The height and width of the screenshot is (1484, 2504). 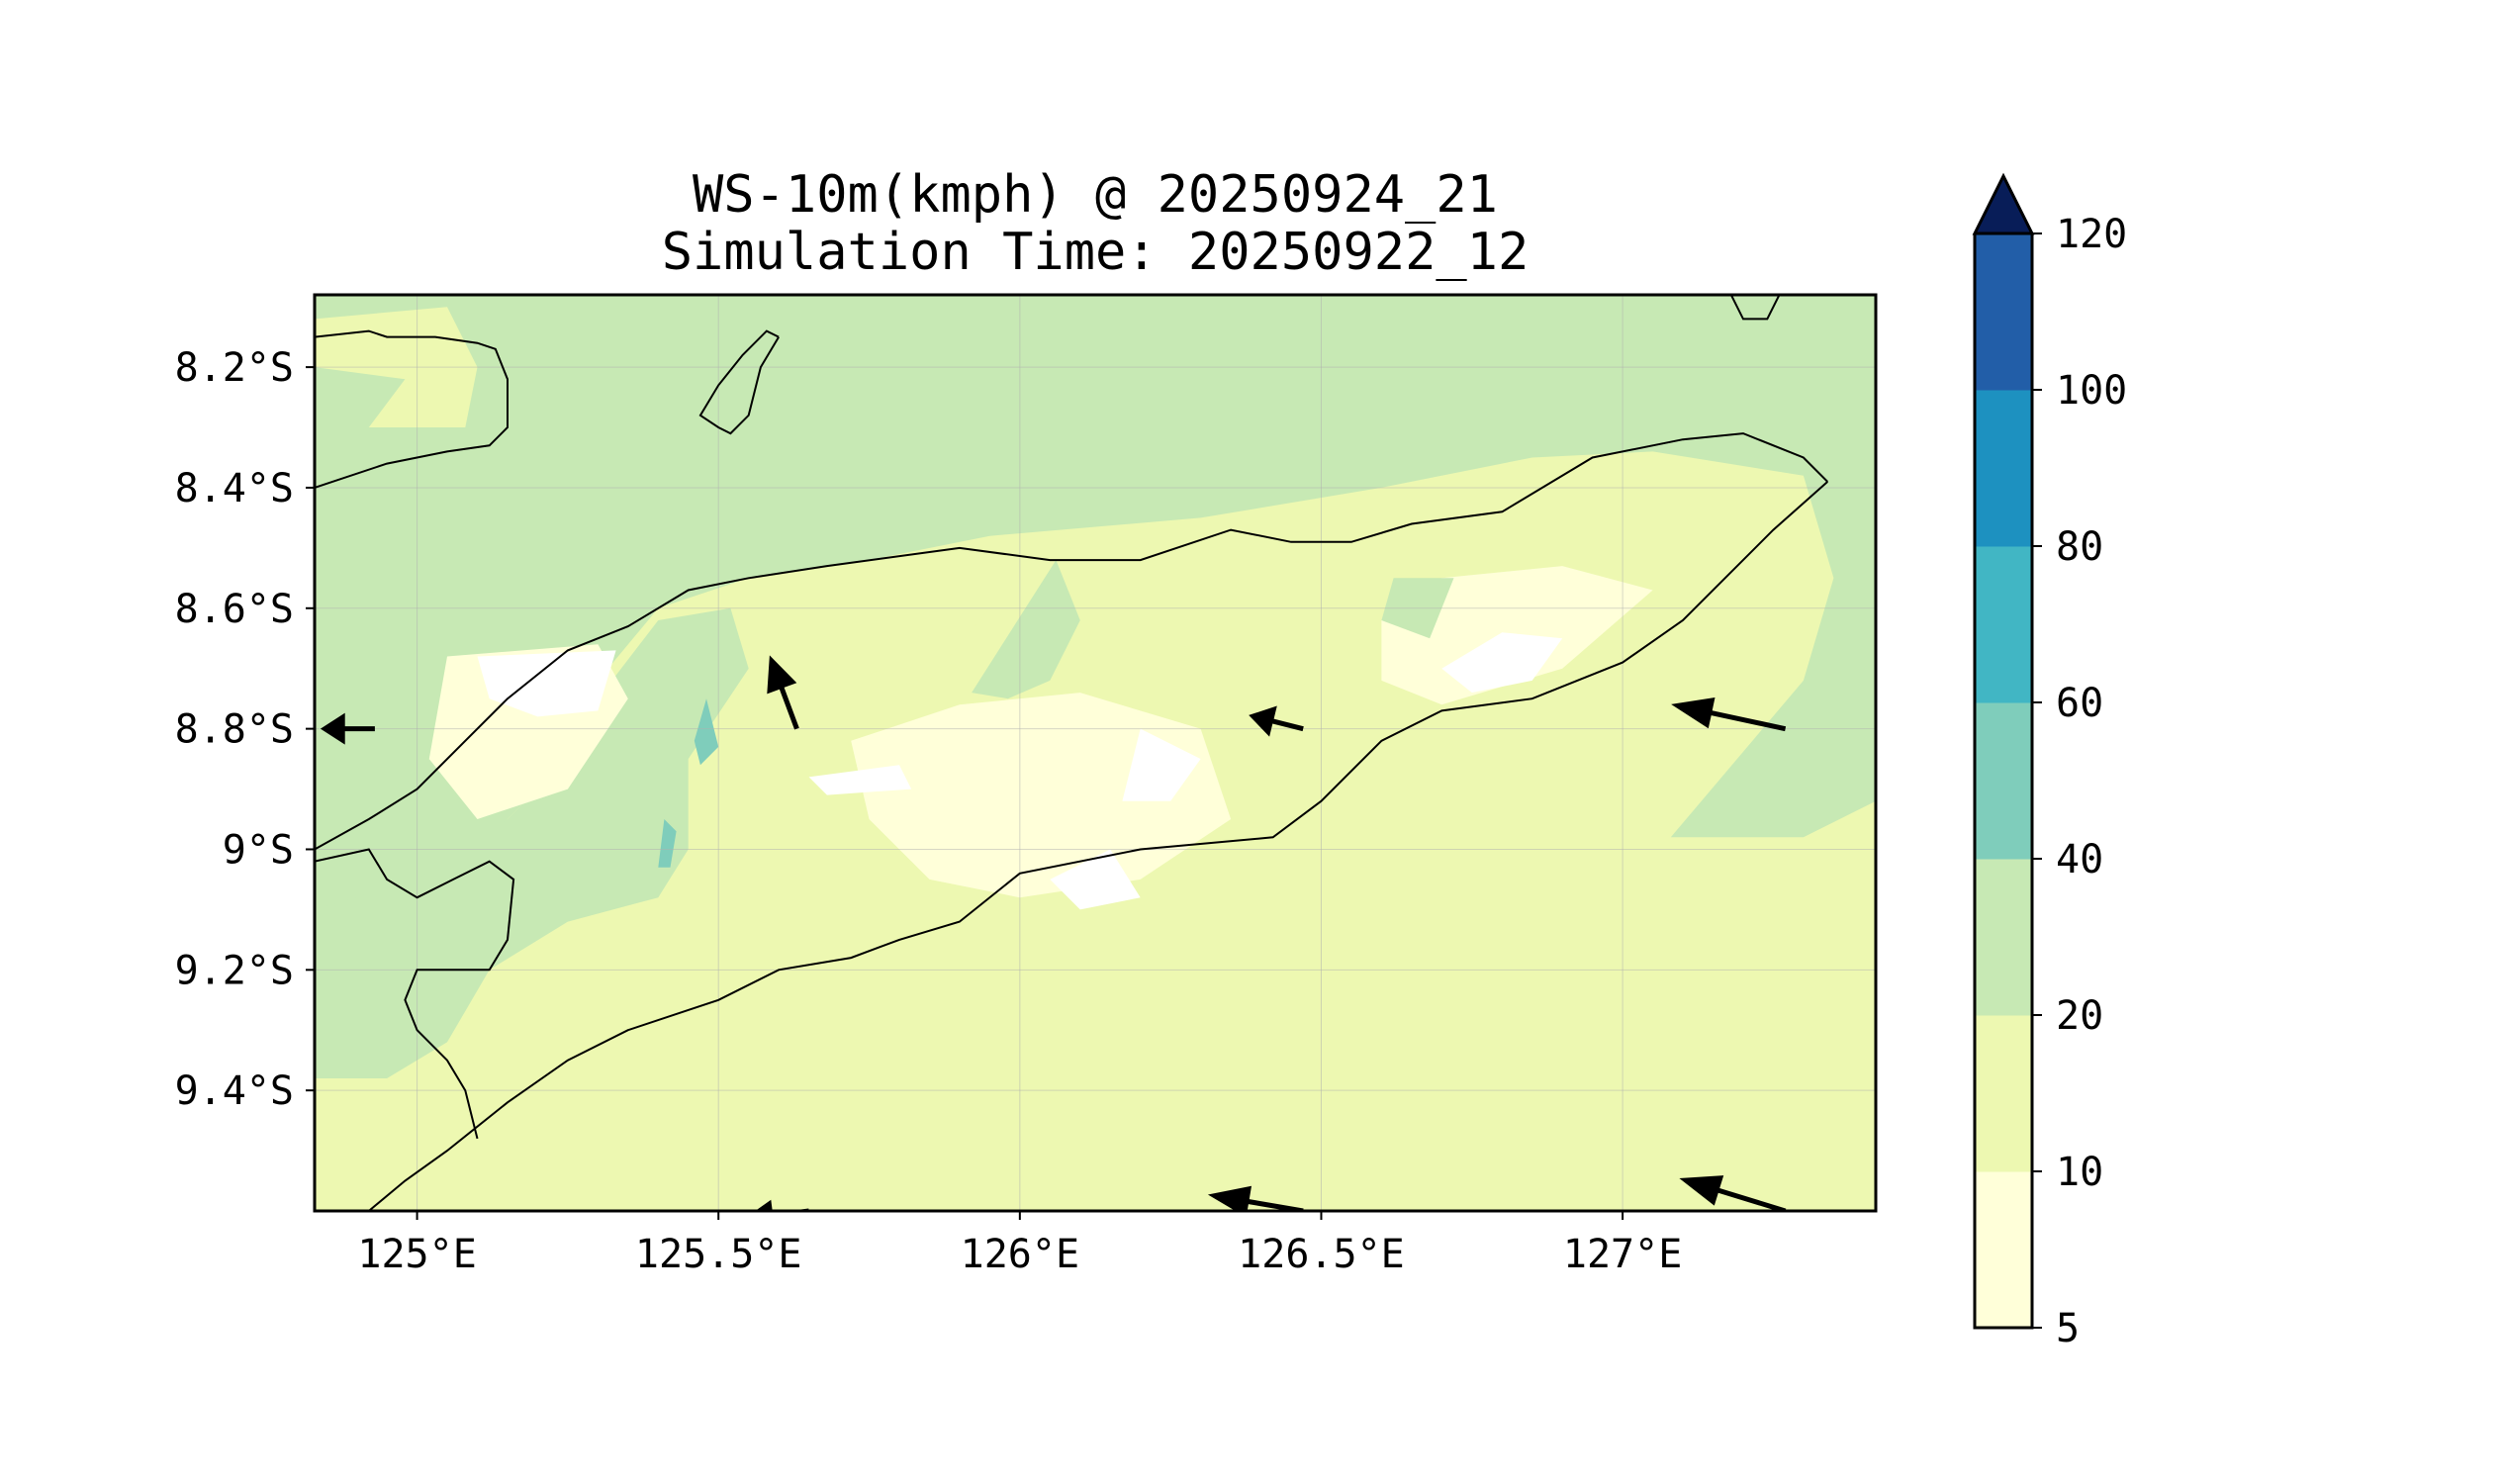 What do you see at coordinates (416, 1254) in the screenshot?
I see `x-tick-label: 125°E` at bounding box center [416, 1254].